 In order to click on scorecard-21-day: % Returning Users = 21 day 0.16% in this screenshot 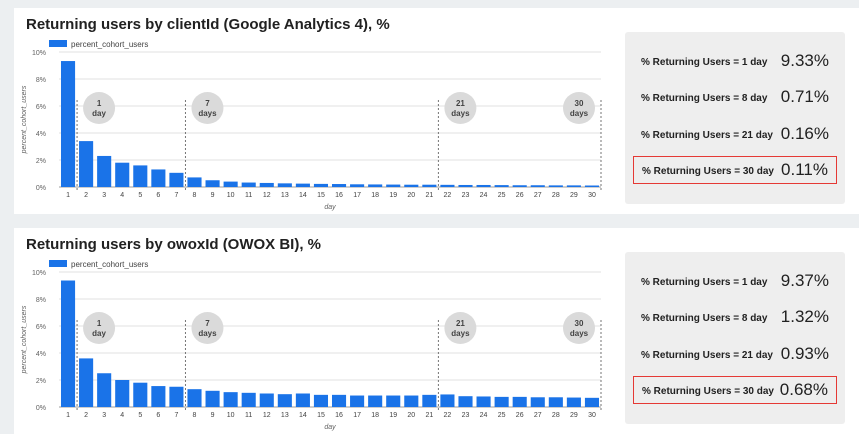, I will do `click(735, 135)`.